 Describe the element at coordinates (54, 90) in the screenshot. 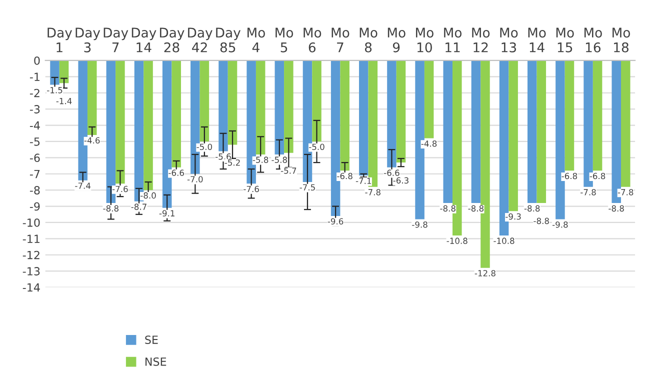

I see `data-label: -1.5` at that location.